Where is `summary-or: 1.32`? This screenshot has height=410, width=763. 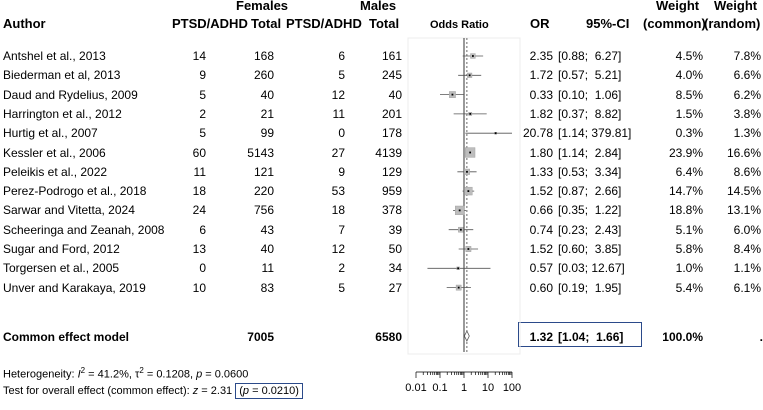
summary-or: 1.32 is located at coordinates (541, 337).